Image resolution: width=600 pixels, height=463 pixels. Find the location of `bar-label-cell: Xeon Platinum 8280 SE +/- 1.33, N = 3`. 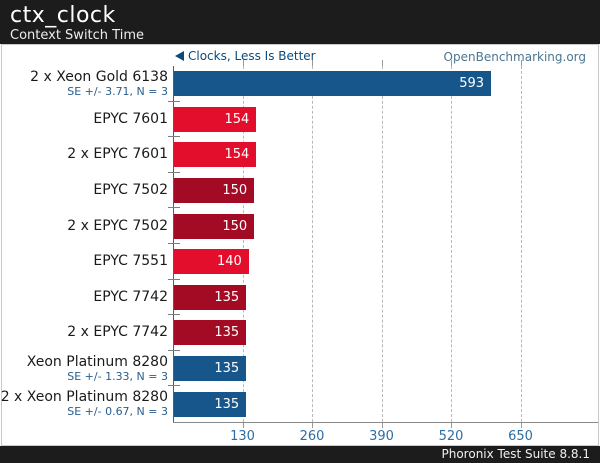

bar-label-cell: Xeon Platinum 8280 SE +/- 1.33, N = 3 is located at coordinates (87, 369).